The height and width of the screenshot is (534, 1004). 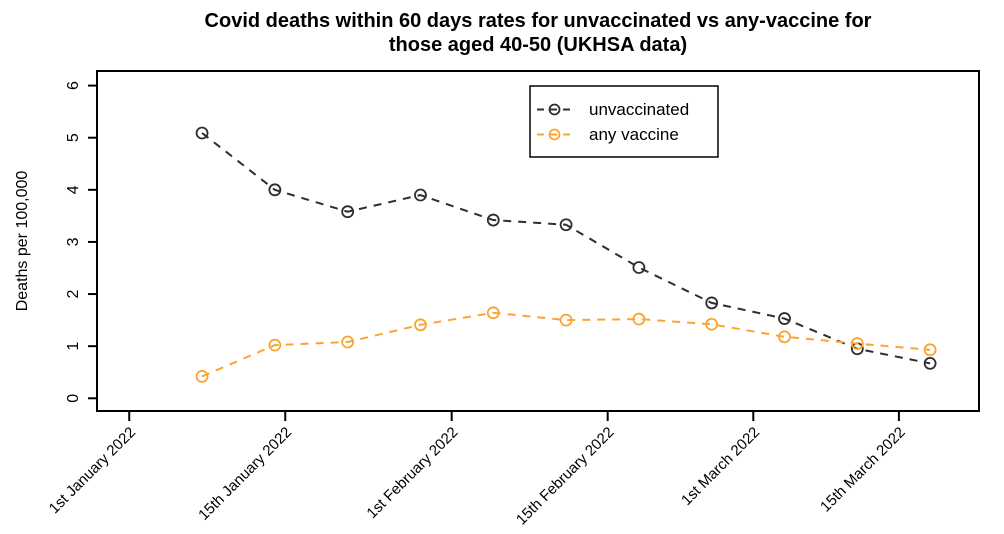 I want to click on y-axis-tick-label: 6, so click(x=73, y=85).